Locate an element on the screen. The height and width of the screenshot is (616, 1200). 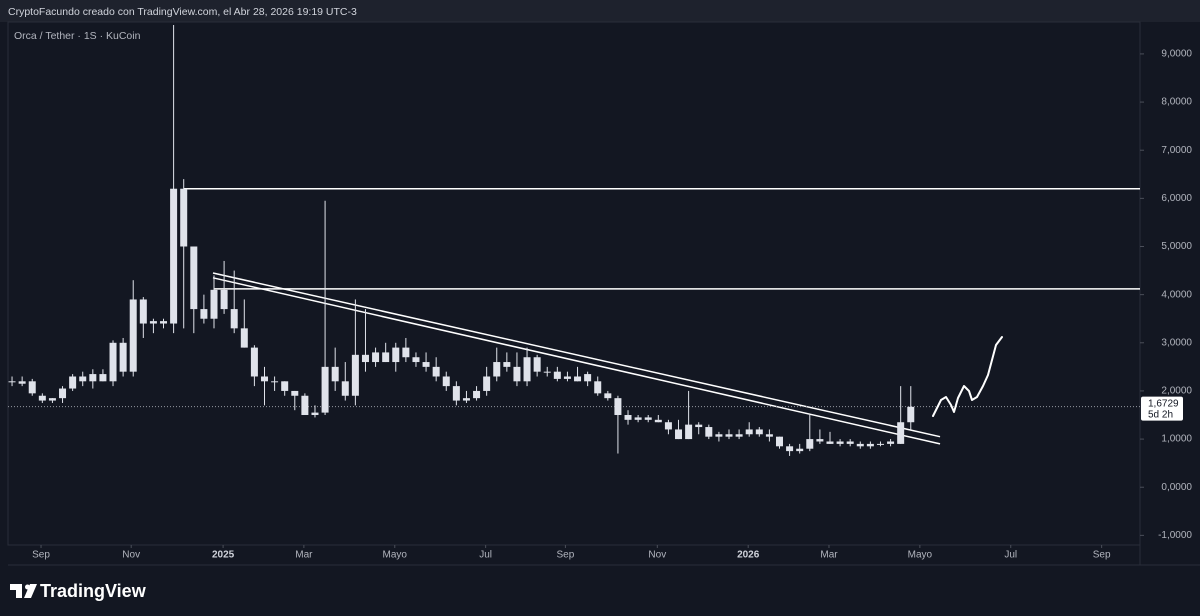
y-tick-label: 0,0000 is located at coordinates (1176, 487).